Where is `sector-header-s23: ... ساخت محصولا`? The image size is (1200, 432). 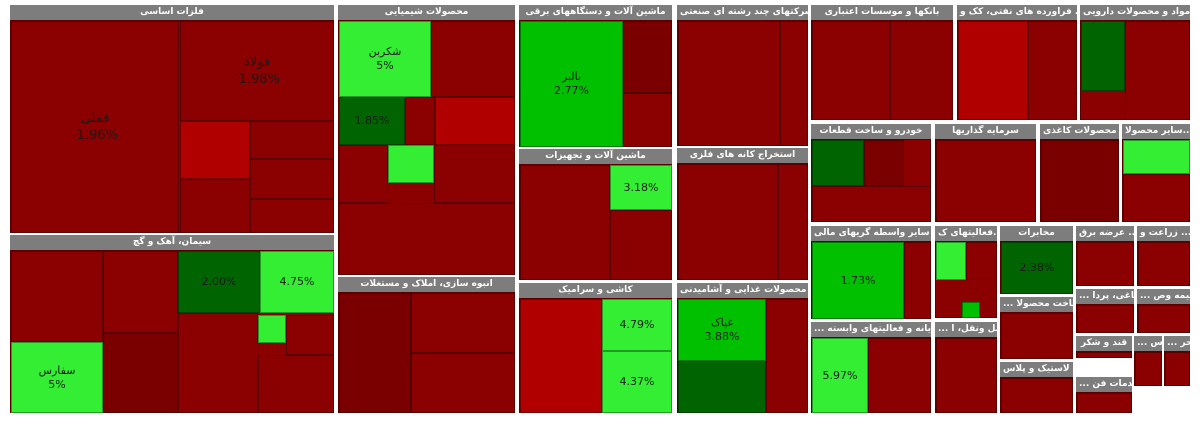
sector-header-s23: ... ساخت محصولا is located at coordinates (1036, 304).